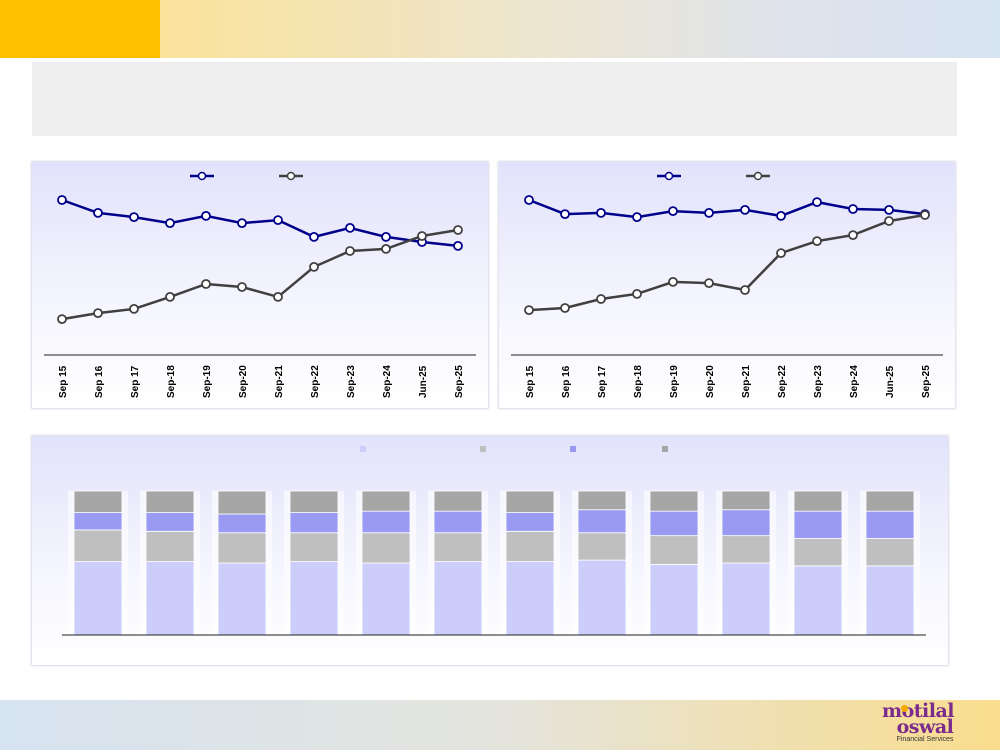 The image size is (1000, 750). I want to click on left-x-tick-8: Sep-22, so click(315, 381).